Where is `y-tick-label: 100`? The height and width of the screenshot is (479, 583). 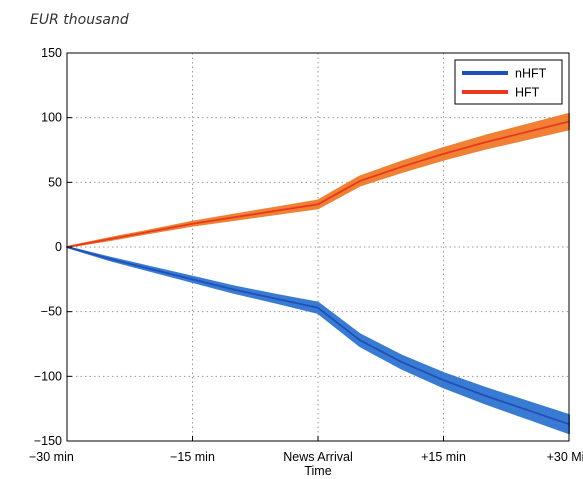 y-tick-label: 100 is located at coordinates (51, 118).